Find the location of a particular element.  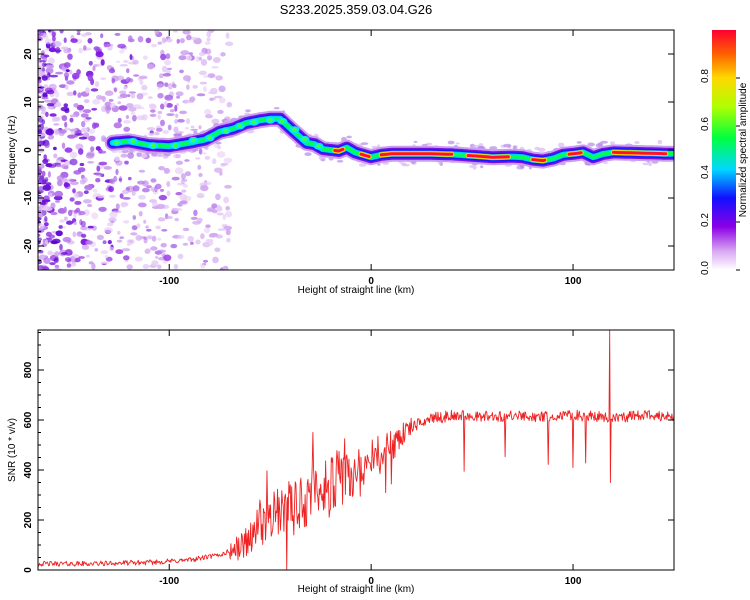

ridge-hot-red is located at coordinates (575, 153).